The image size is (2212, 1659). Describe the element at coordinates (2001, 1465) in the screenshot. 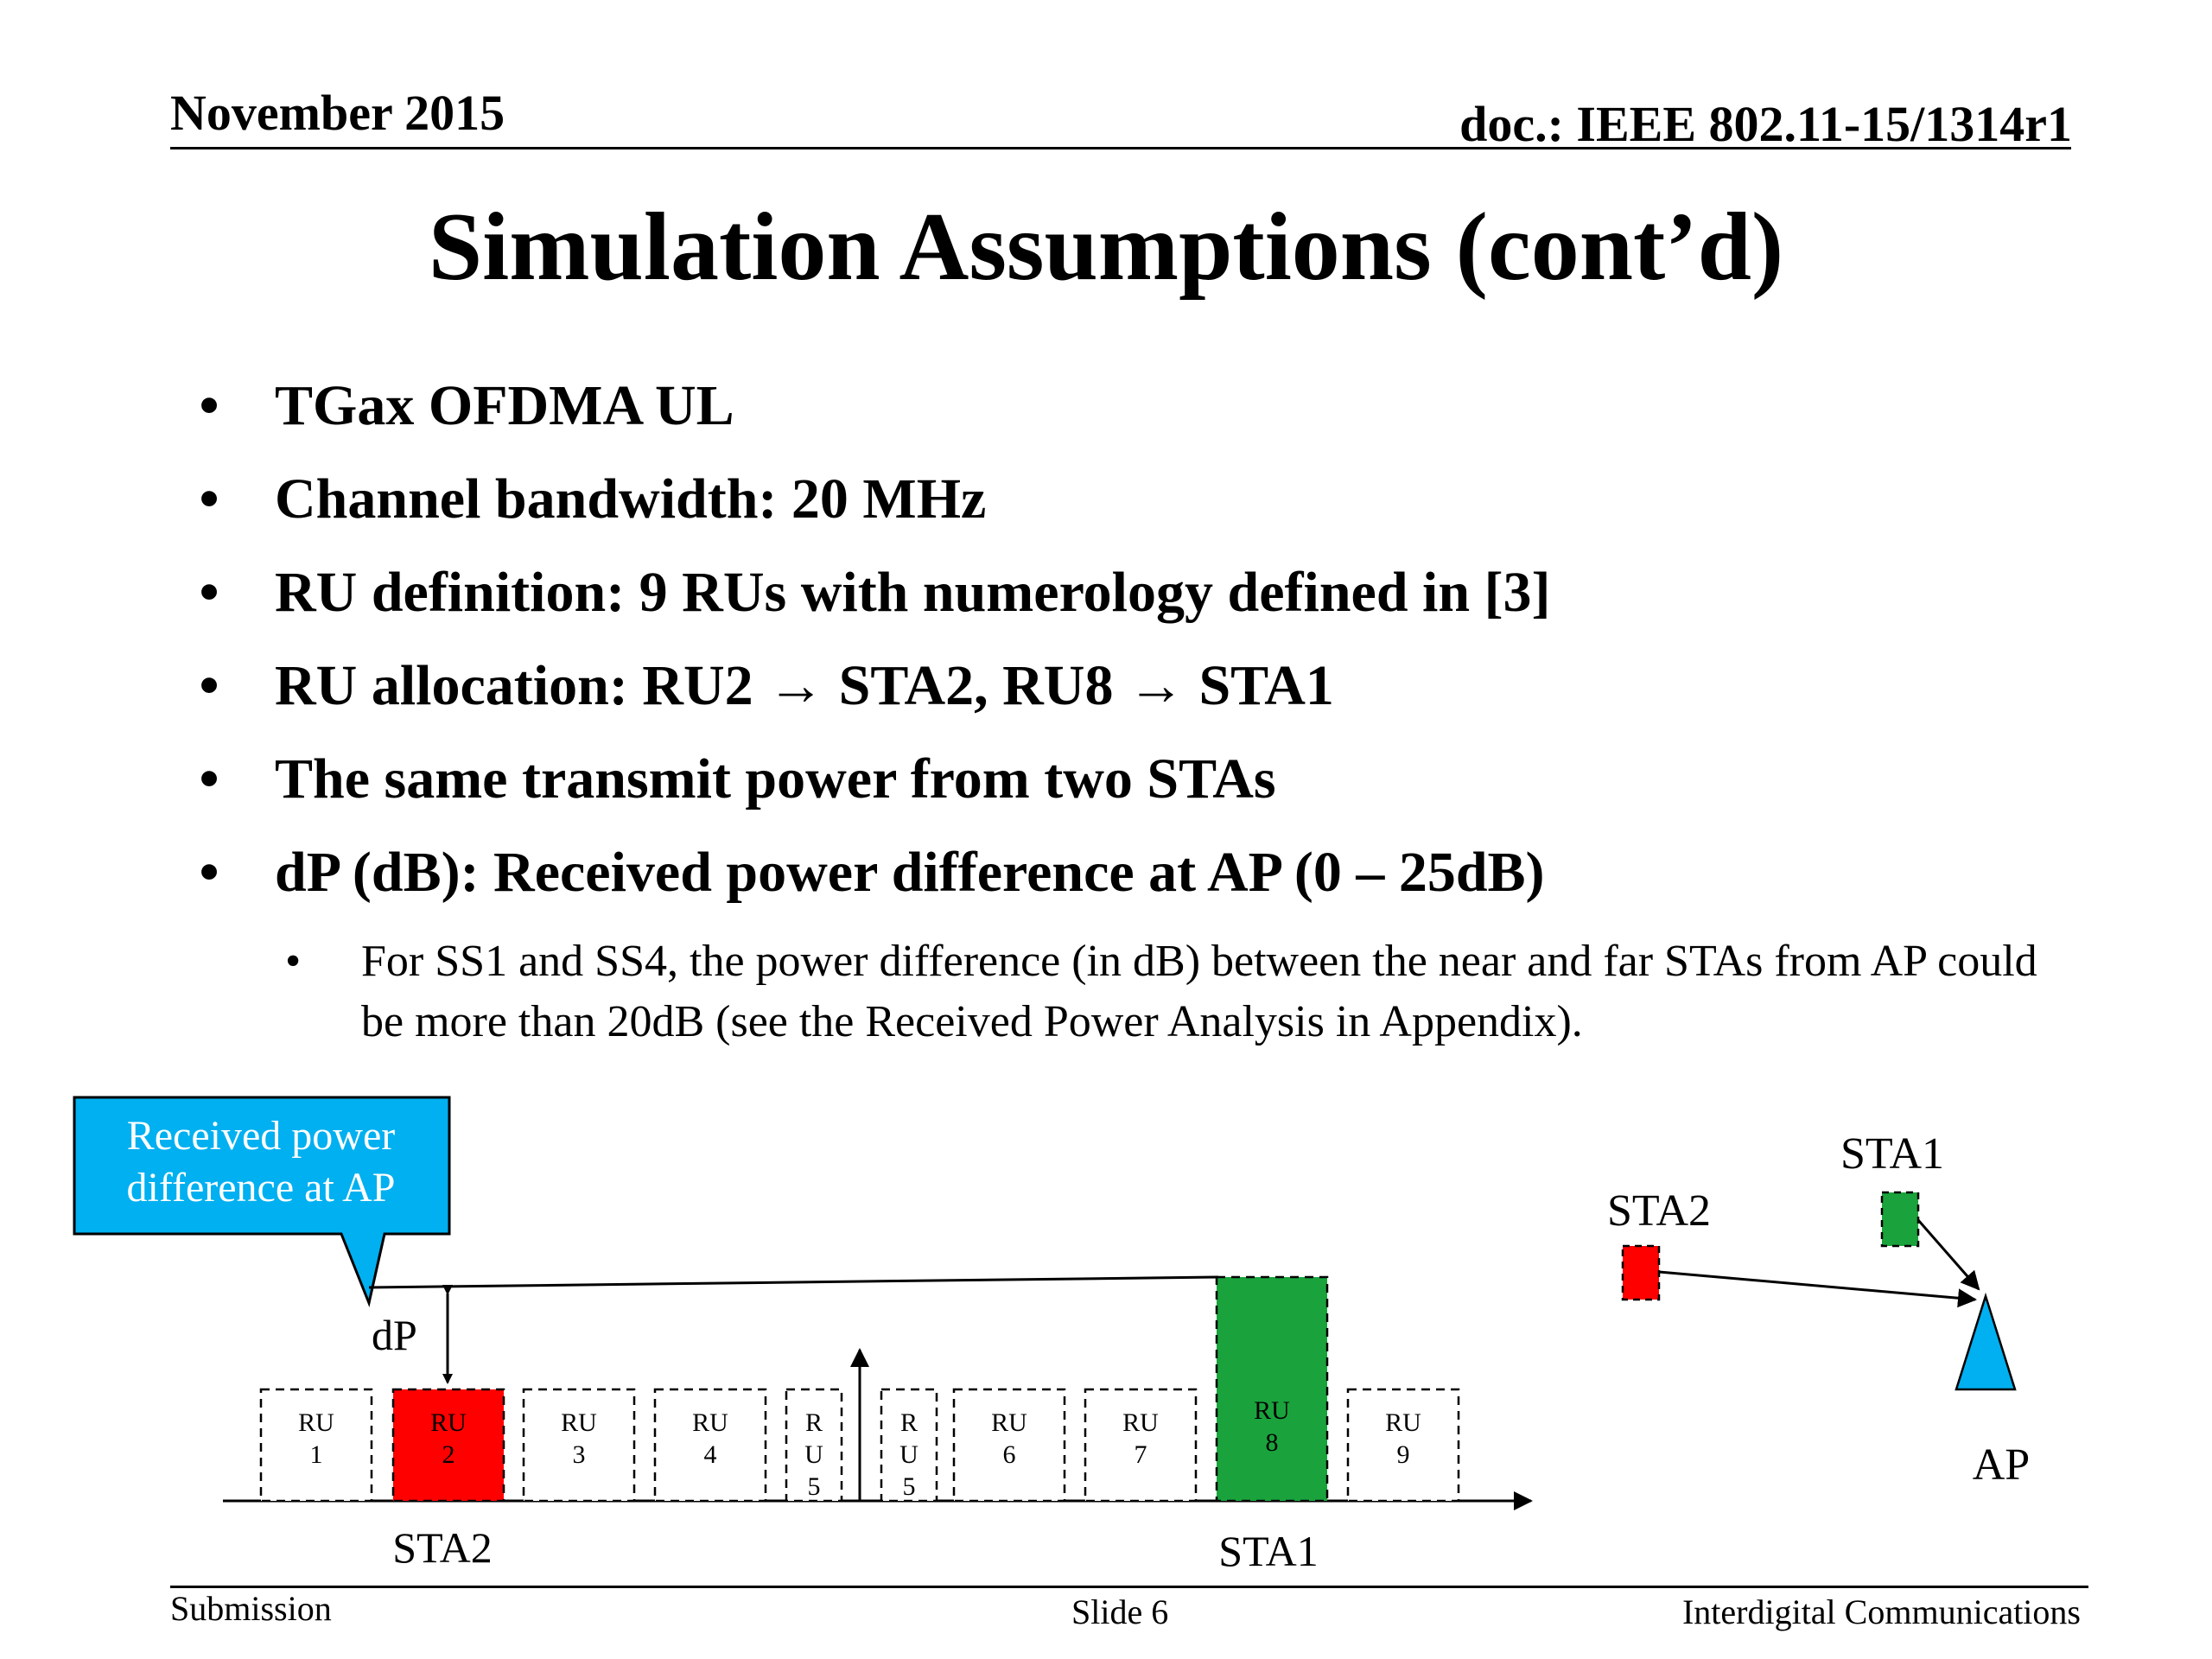

I see `topo-ap-label: AP` at that location.